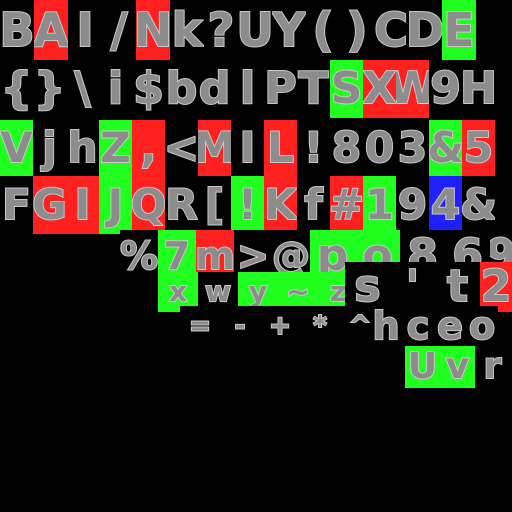 This screenshot has width=512, height=512. I want to click on glyph-char: !, so click(313, 147).